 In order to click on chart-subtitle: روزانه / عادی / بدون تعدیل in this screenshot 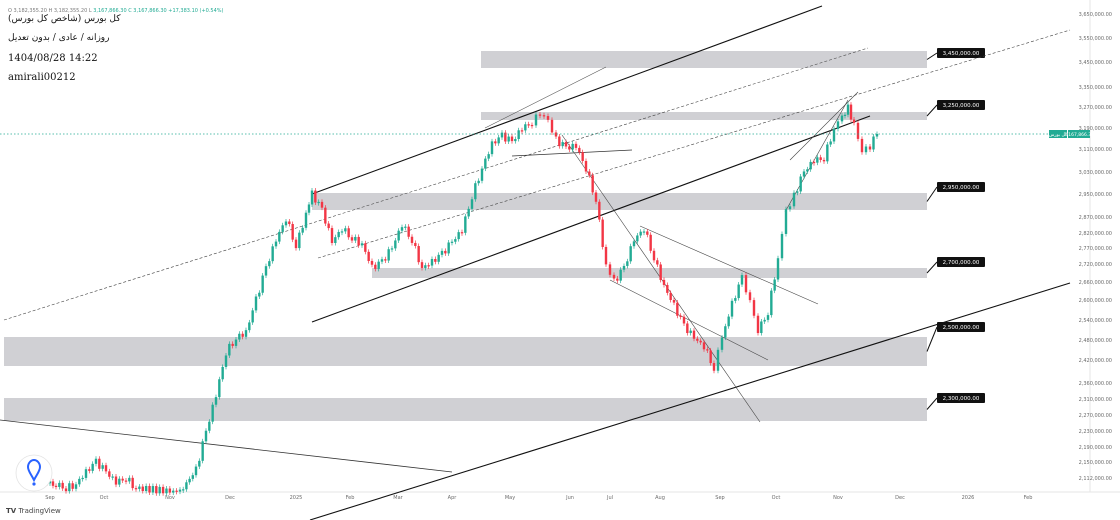, I will do `click(59, 38)`.